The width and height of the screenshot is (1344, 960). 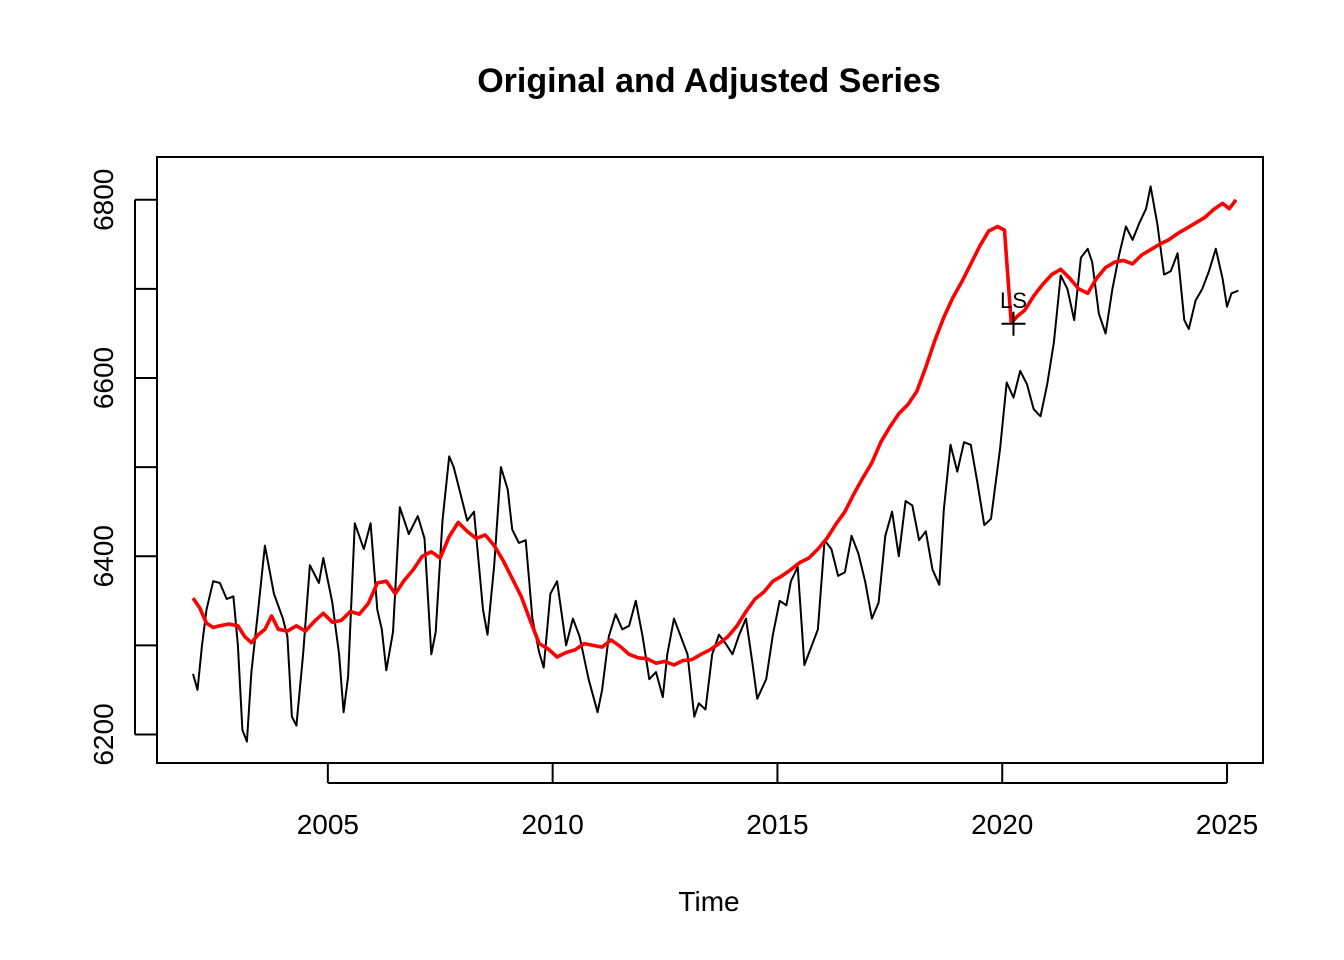 I want to click on y-tick-label: 6400, so click(x=103, y=556).